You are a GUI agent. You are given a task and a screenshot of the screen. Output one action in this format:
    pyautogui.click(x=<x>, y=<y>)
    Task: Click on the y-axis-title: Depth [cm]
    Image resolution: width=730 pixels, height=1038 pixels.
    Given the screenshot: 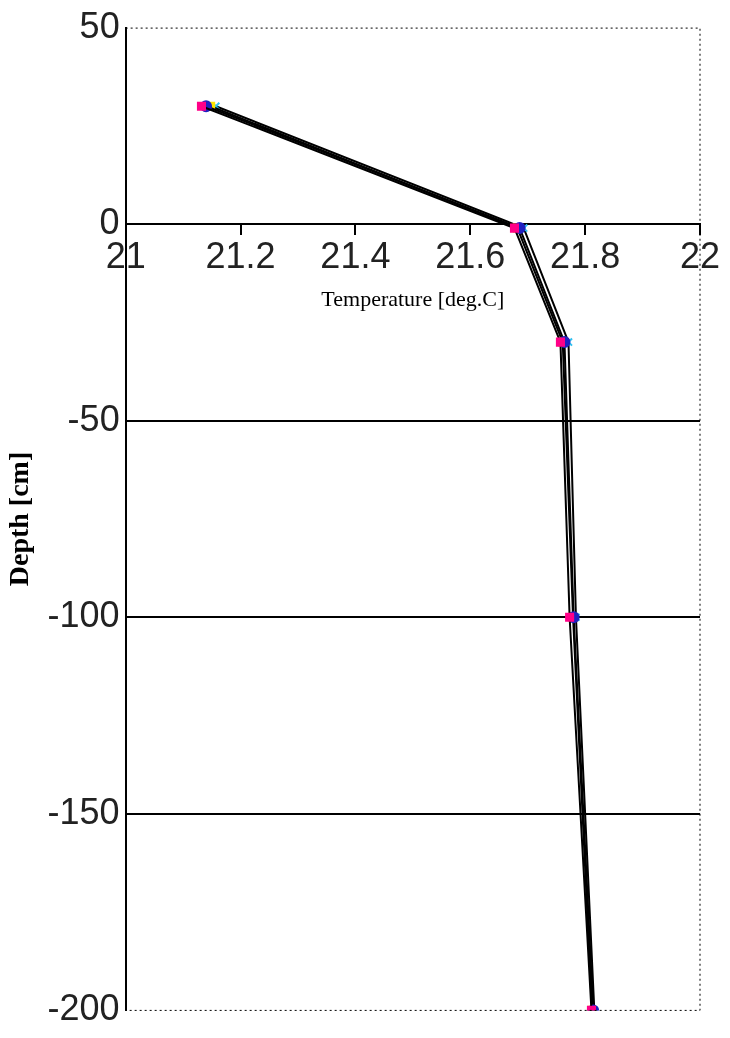 What is the action you would take?
    pyautogui.click(x=19, y=519)
    